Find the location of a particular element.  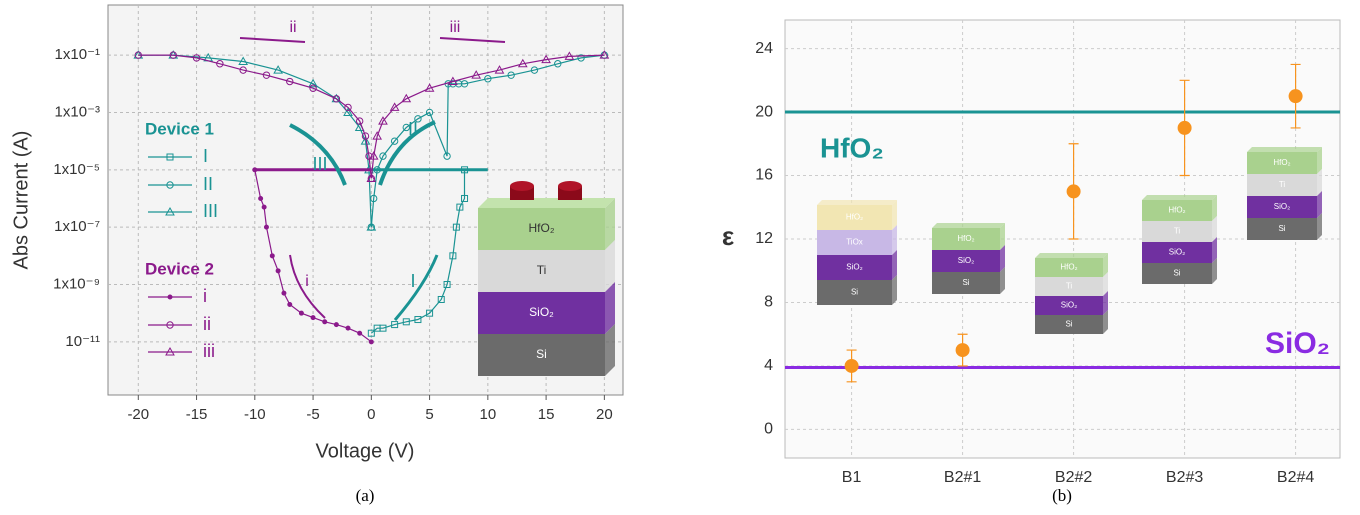

reference-label: HfO₂ is located at coordinates (852, 147).